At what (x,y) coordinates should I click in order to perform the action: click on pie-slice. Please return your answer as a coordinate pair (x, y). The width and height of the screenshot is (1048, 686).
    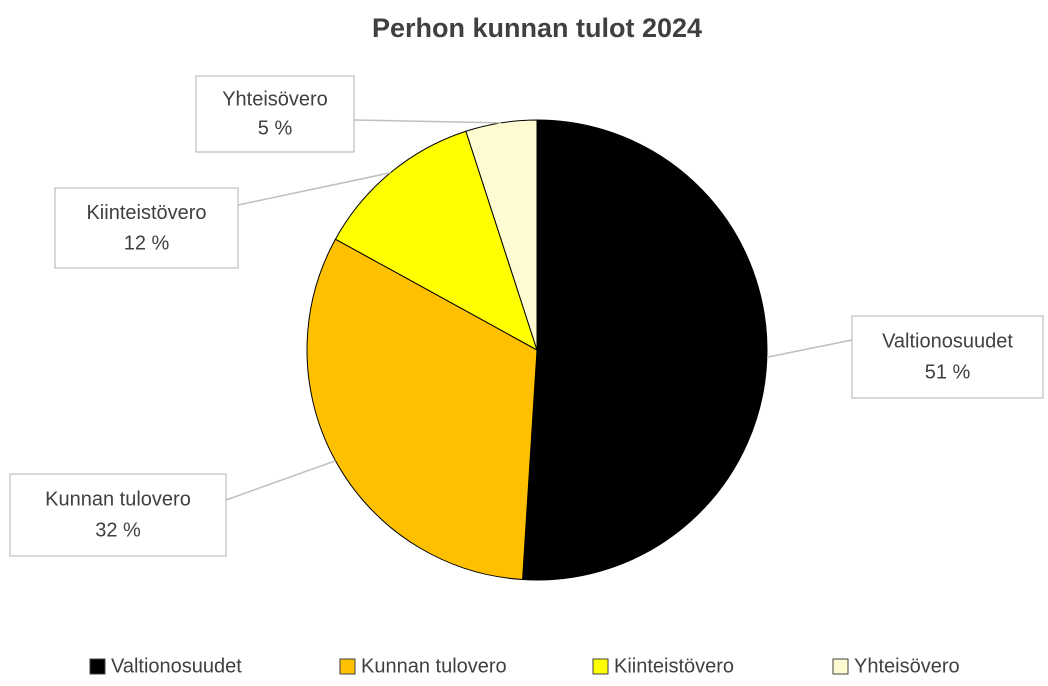
    Looking at the image, I should click on (422, 409).